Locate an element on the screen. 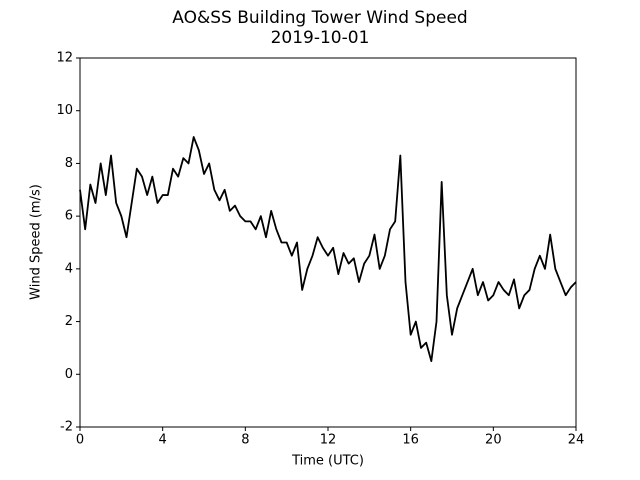 This screenshot has height=480, width=640. y-tick-label: 0 is located at coordinates (69, 374).